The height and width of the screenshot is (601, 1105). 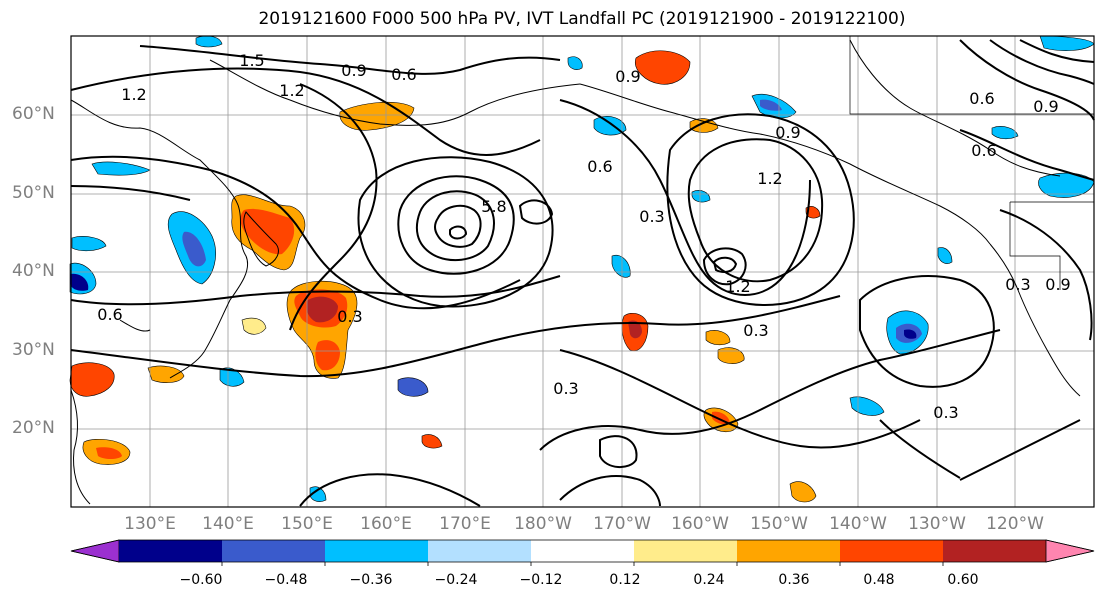 What do you see at coordinates (286, 580) in the screenshot?
I see `colorbar-tick-label: −0.48` at bounding box center [286, 580].